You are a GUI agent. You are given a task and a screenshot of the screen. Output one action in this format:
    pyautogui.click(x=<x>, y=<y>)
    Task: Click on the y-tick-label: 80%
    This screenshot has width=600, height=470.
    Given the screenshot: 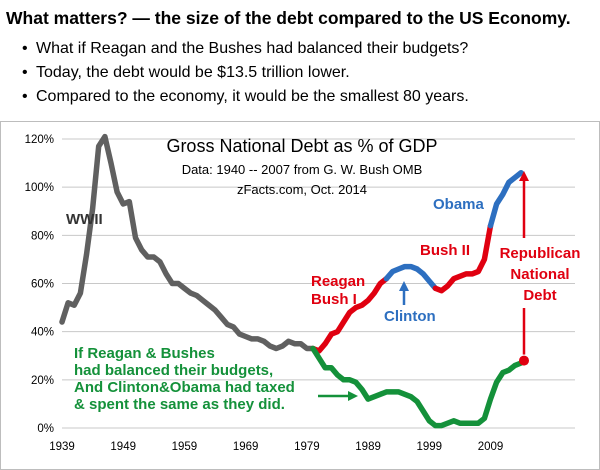 What is the action you would take?
    pyautogui.click(x=42, y=236)
    